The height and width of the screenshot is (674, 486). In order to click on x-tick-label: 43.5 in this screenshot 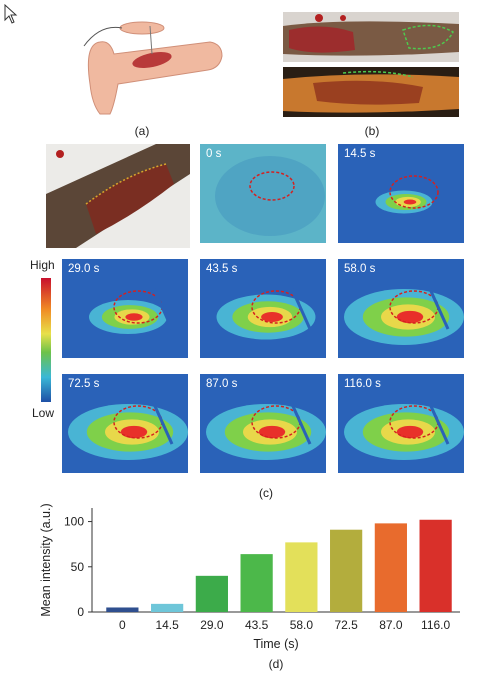, I will do `click(257, 625)`.